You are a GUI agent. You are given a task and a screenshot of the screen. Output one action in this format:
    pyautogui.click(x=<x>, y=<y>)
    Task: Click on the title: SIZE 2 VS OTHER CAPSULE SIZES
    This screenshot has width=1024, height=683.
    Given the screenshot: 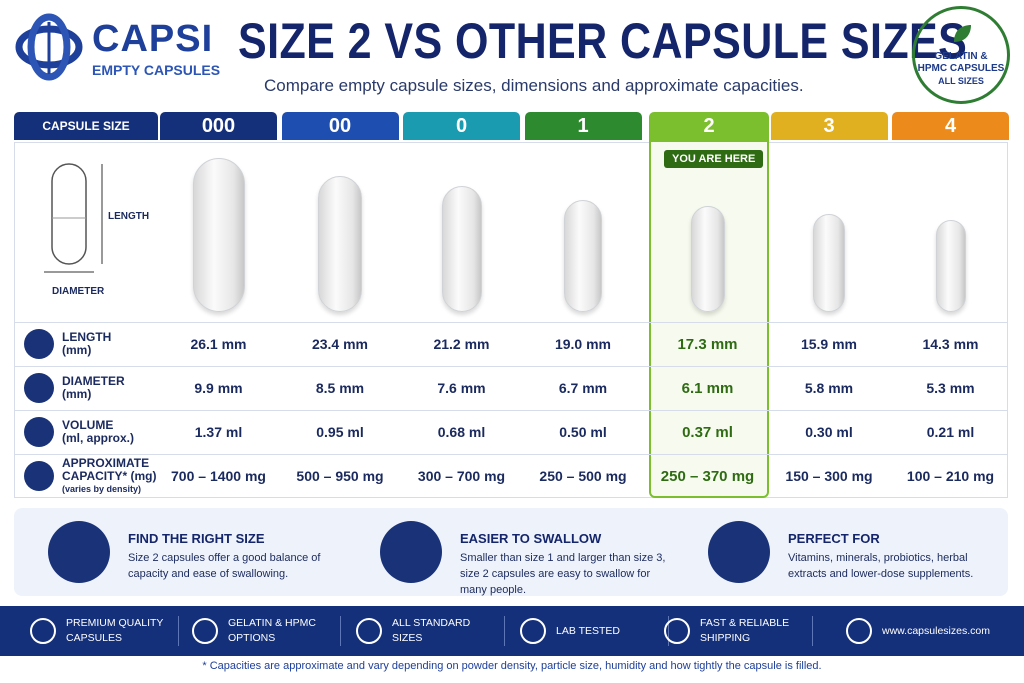 What is the action you would take?
    pyautogui.click(x=603, y=41)
    